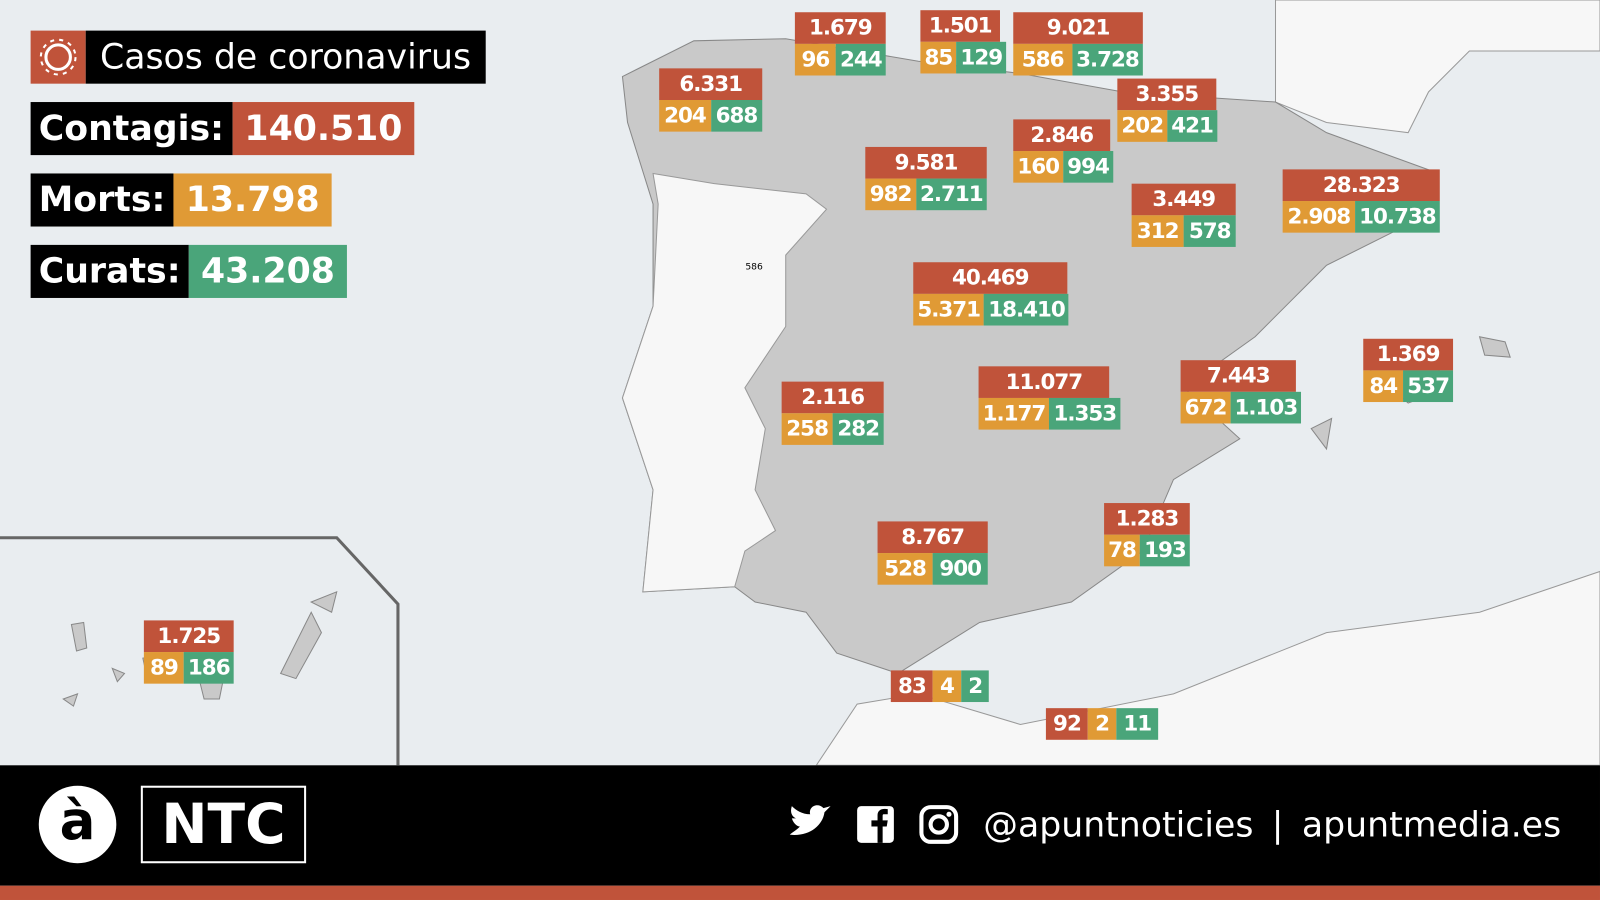 This screenshot has height=900, width=1600. Describe the element at coordinates (1026, 309) in the screenshot. I see `recovered: 18.410` at that location.